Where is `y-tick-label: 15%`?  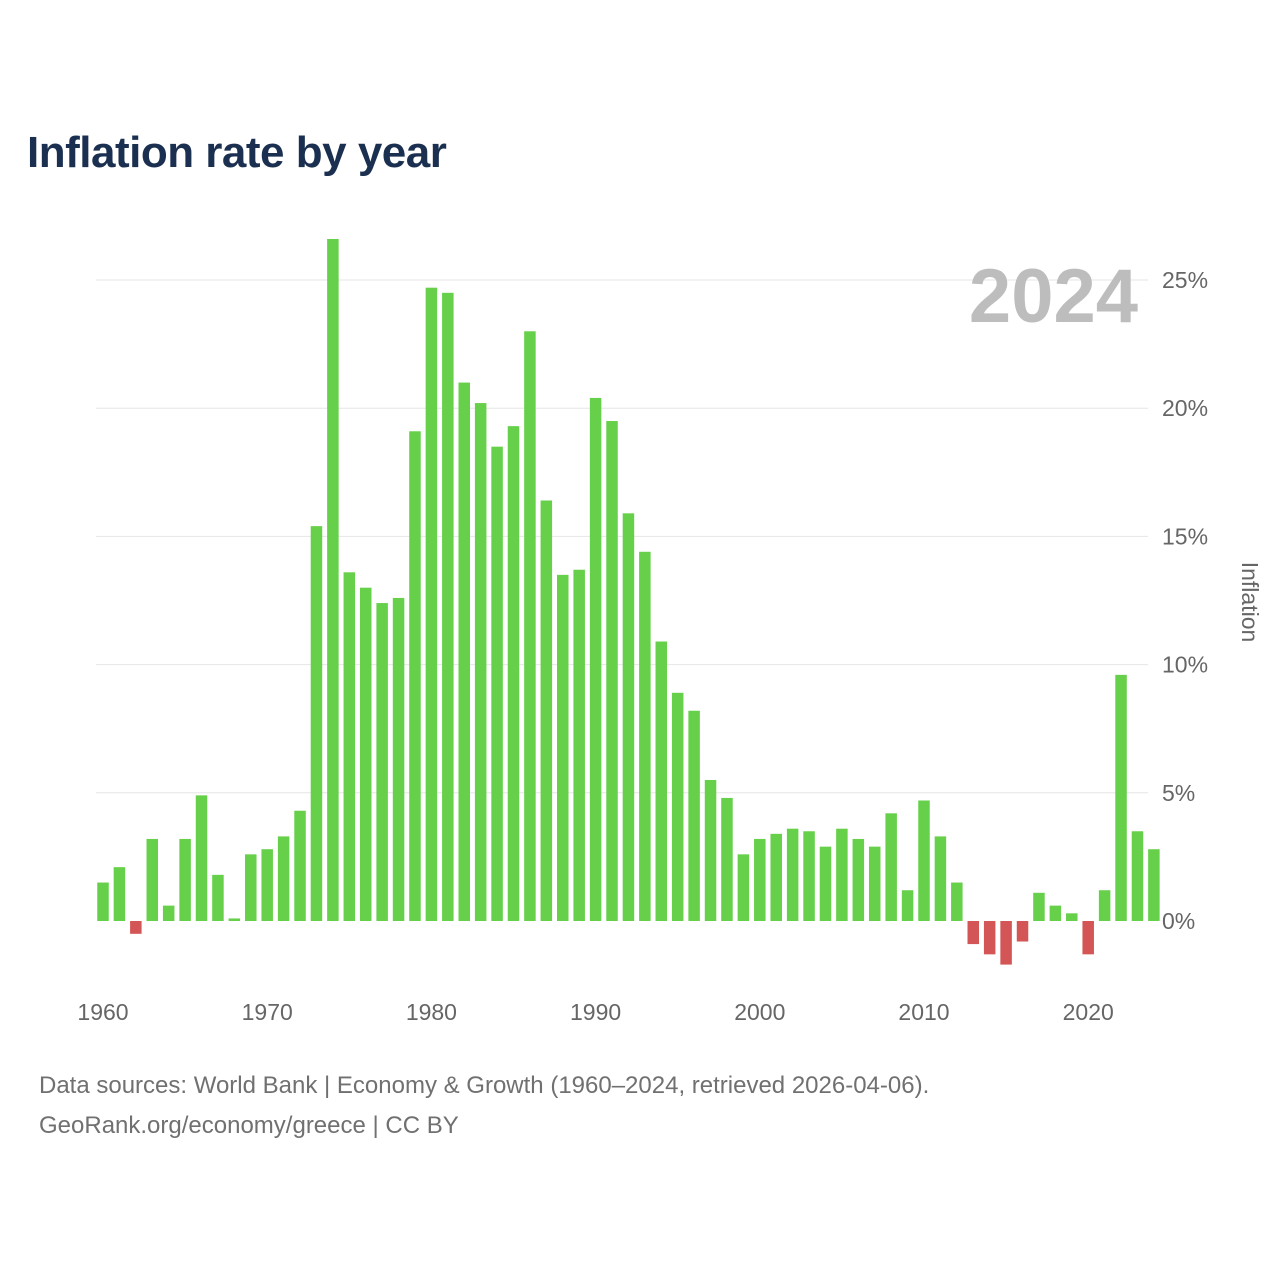
y-tick-label: 15% is located at coordinates (1185, 536).